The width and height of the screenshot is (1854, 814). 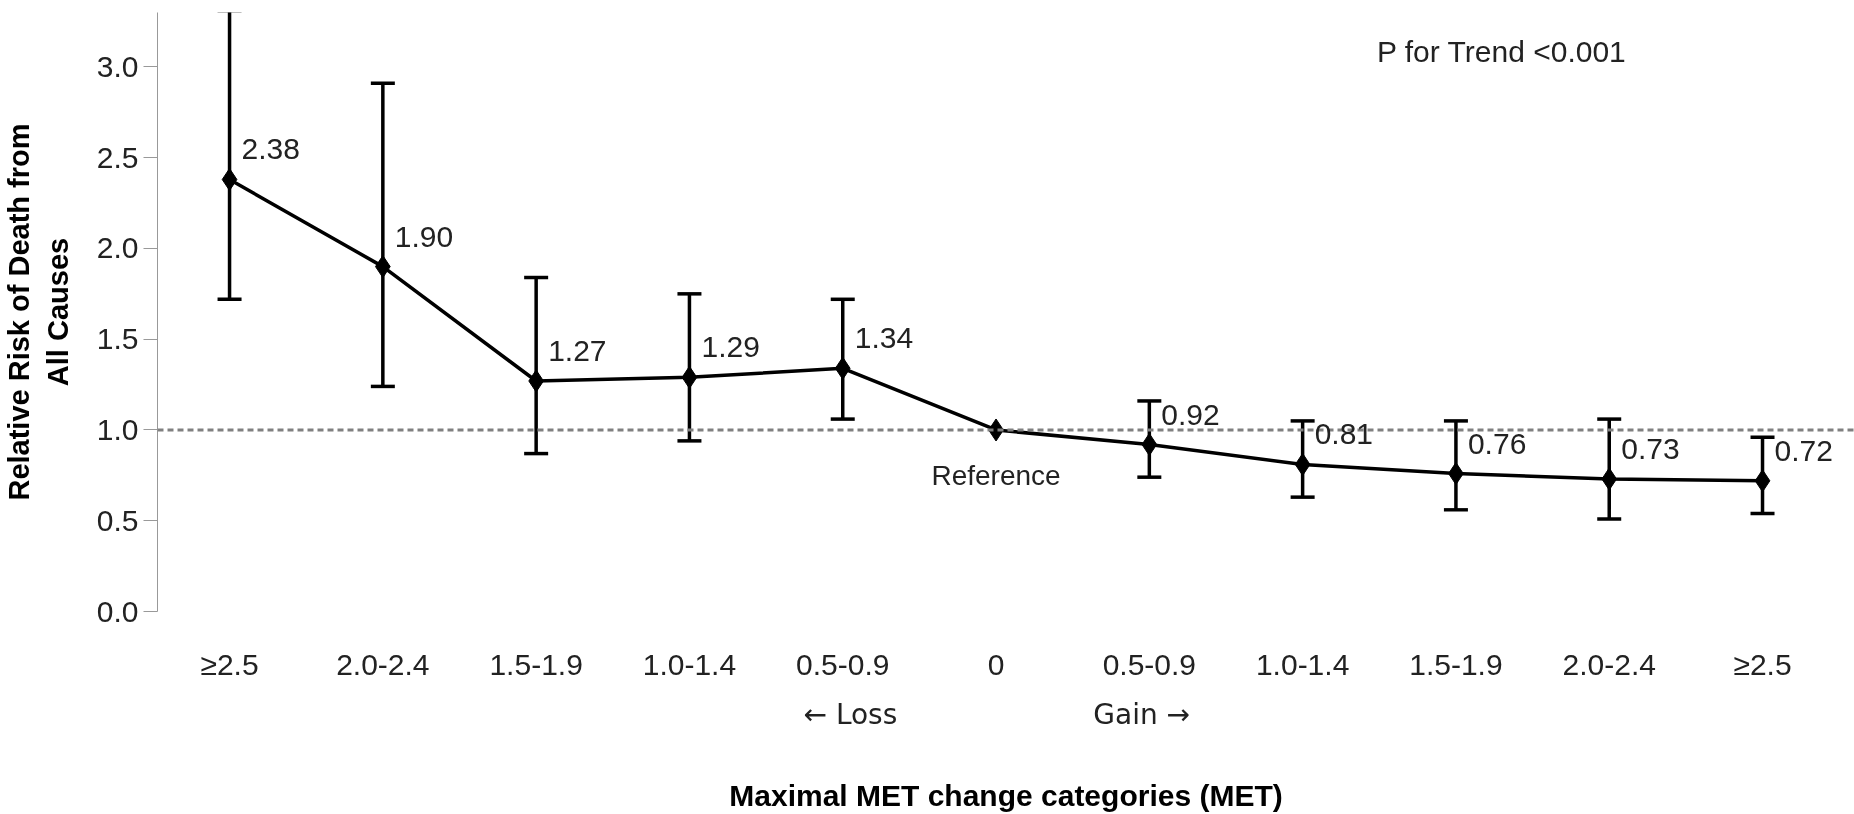 What do you see at coordinates (577, 350) in the screenshot?
I see `data-label: 1.27` at bounding box center [577, 350].